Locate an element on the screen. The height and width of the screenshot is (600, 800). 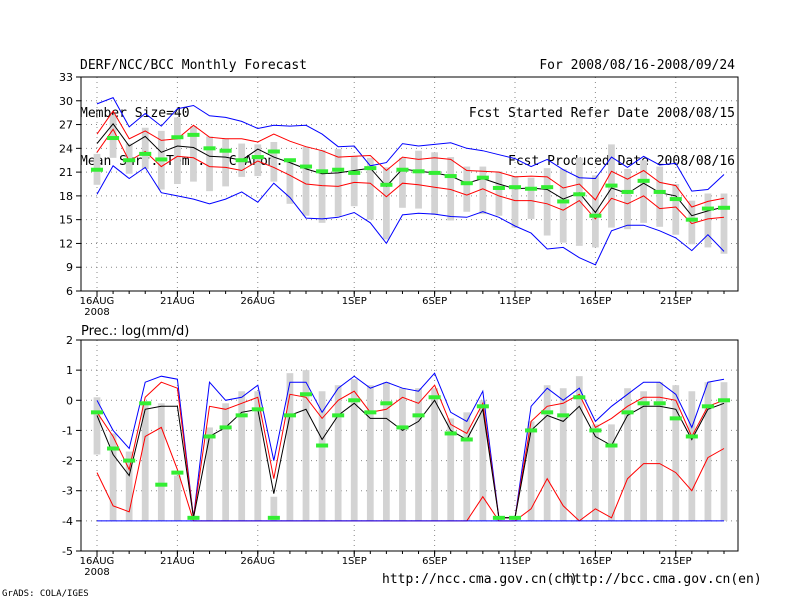
temp-min-line is located at coordinates (410, 215).